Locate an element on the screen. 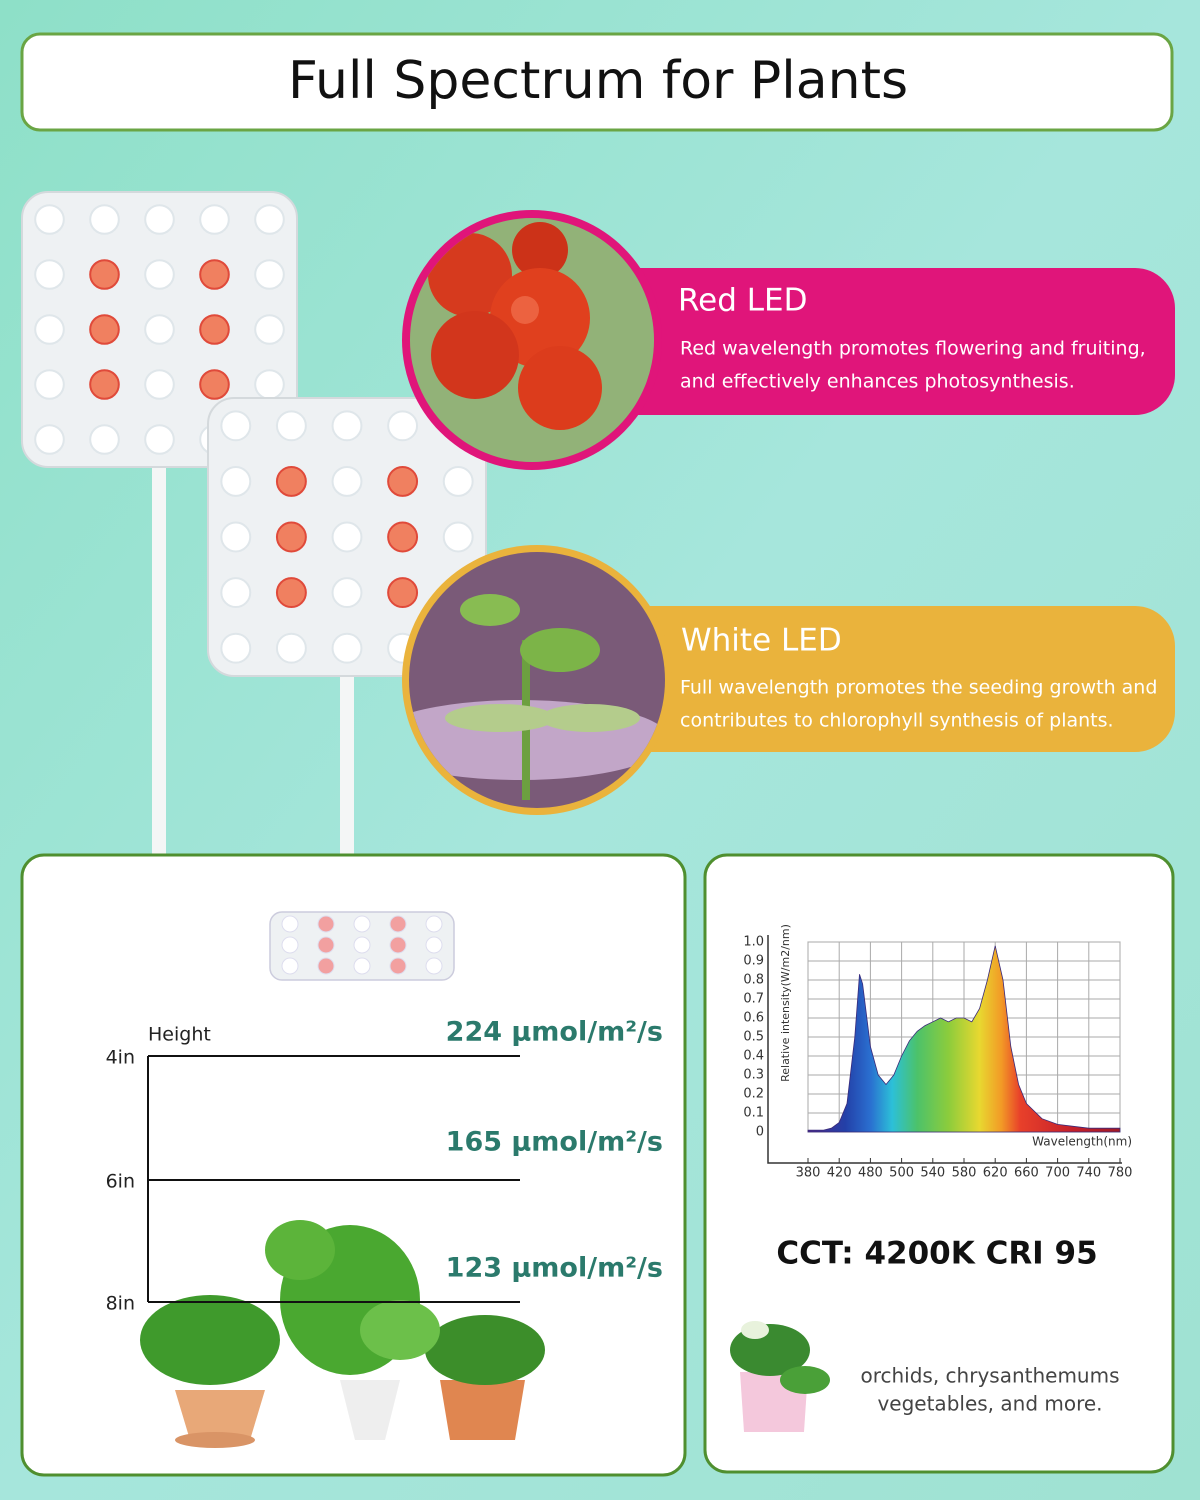 This screenshot has height=1500, width=1200. page-title: Full Spectrum for Plants is located at coordinates (598, 81).